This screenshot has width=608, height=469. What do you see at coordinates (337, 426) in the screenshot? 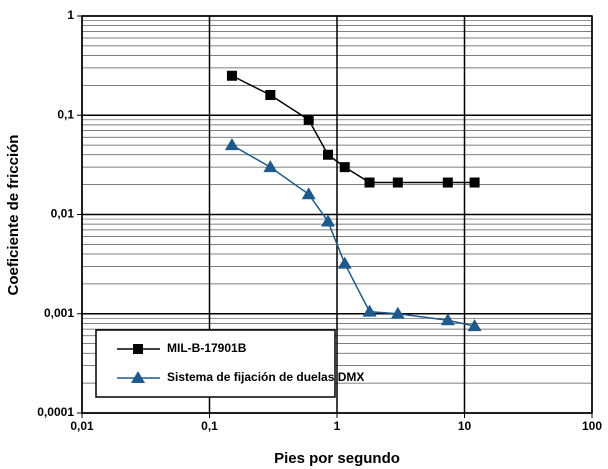
I see `x-tick-label: 1` at bounding box center [337, 426].